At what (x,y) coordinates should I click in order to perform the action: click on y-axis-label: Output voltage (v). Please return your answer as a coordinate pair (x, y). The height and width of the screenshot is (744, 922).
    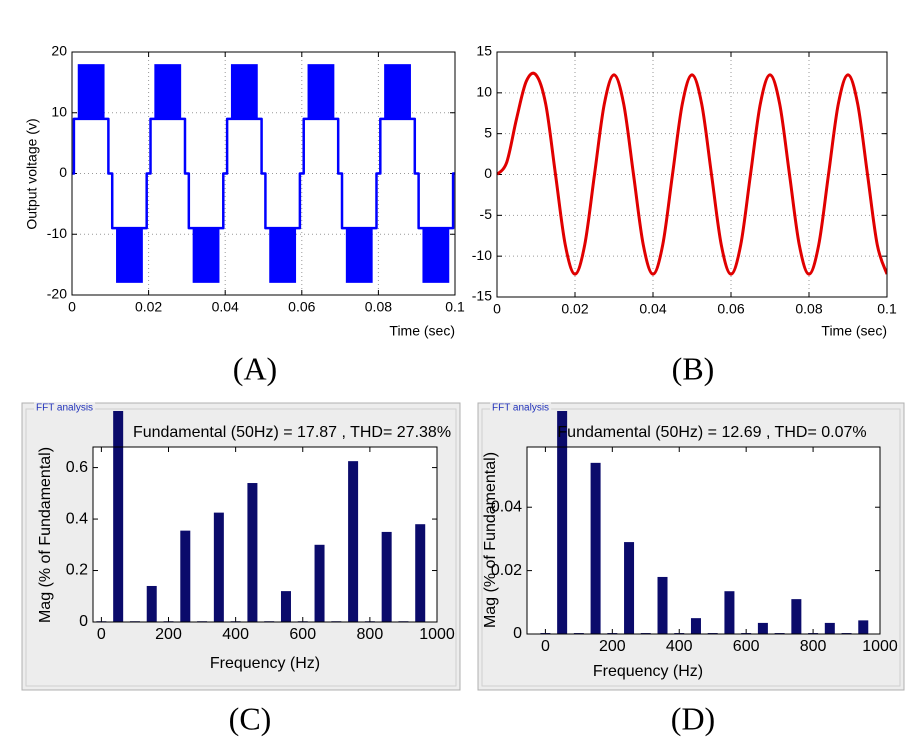
    Looking at the image, I should click on (32, 173).